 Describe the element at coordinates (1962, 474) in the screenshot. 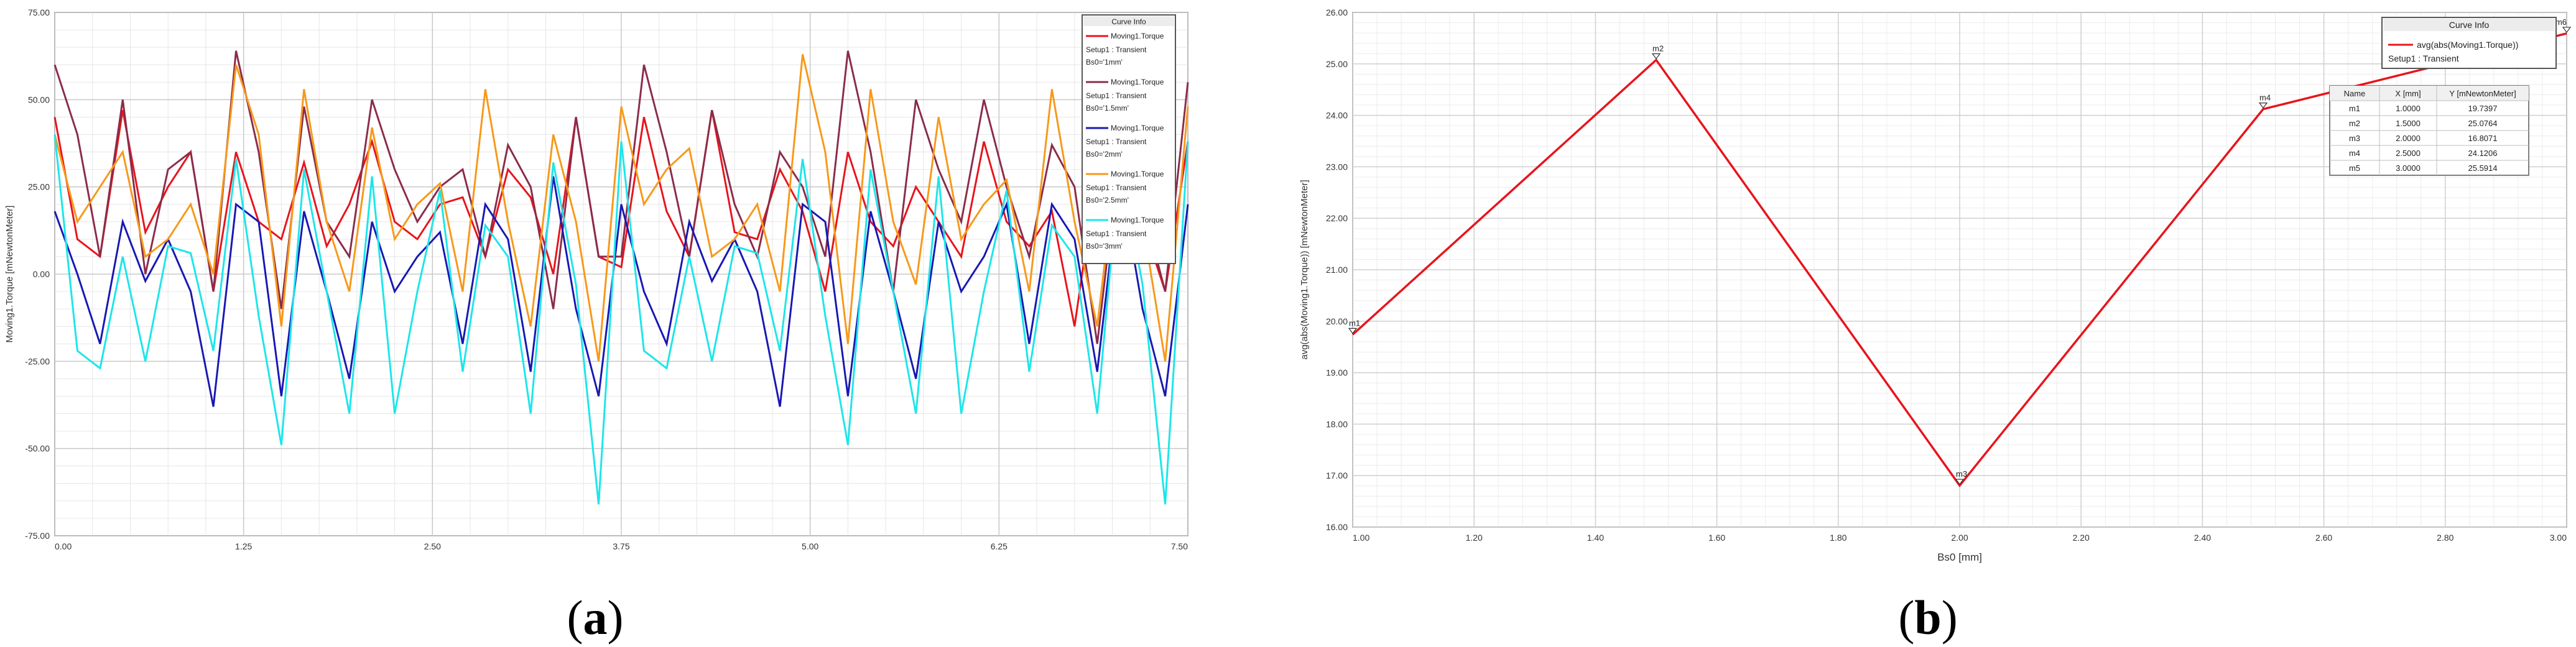

I see `chart-b-marker-label: m3` at that location.